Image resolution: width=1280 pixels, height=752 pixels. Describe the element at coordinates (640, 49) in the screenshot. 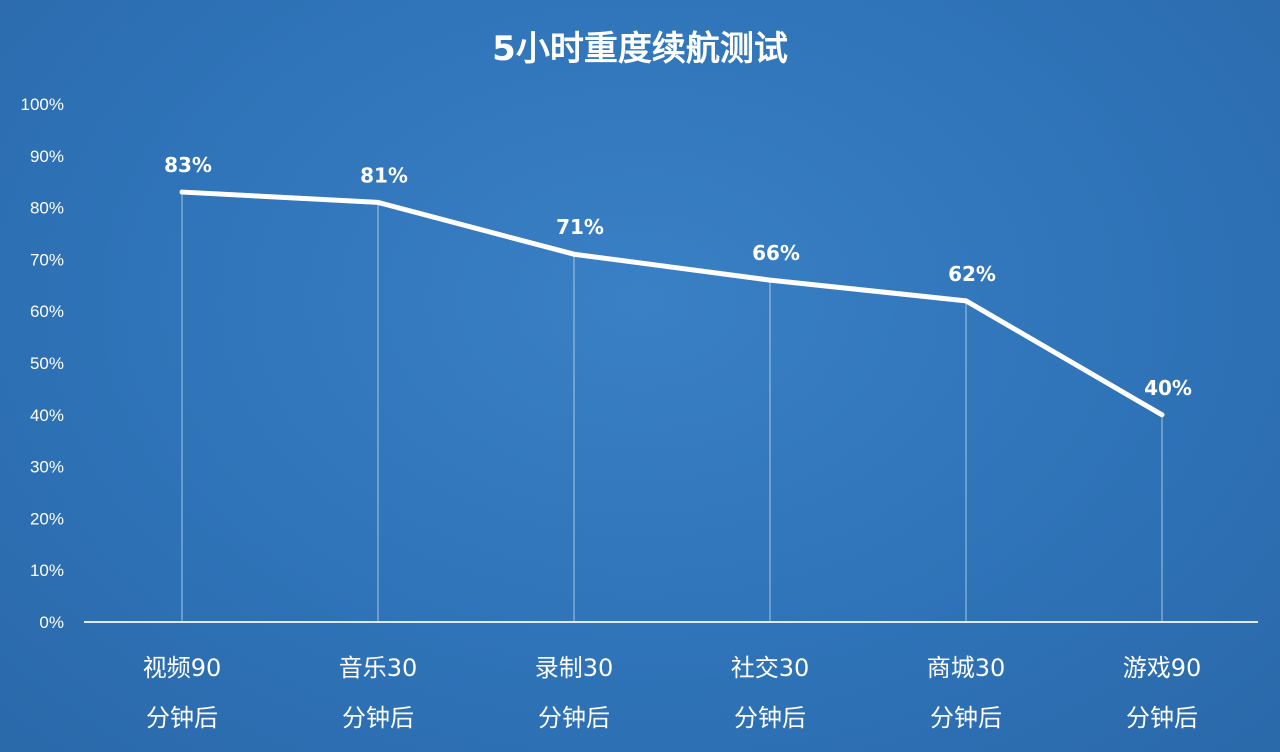

I see `chart-title: 5小时重度续航测试` at that location.